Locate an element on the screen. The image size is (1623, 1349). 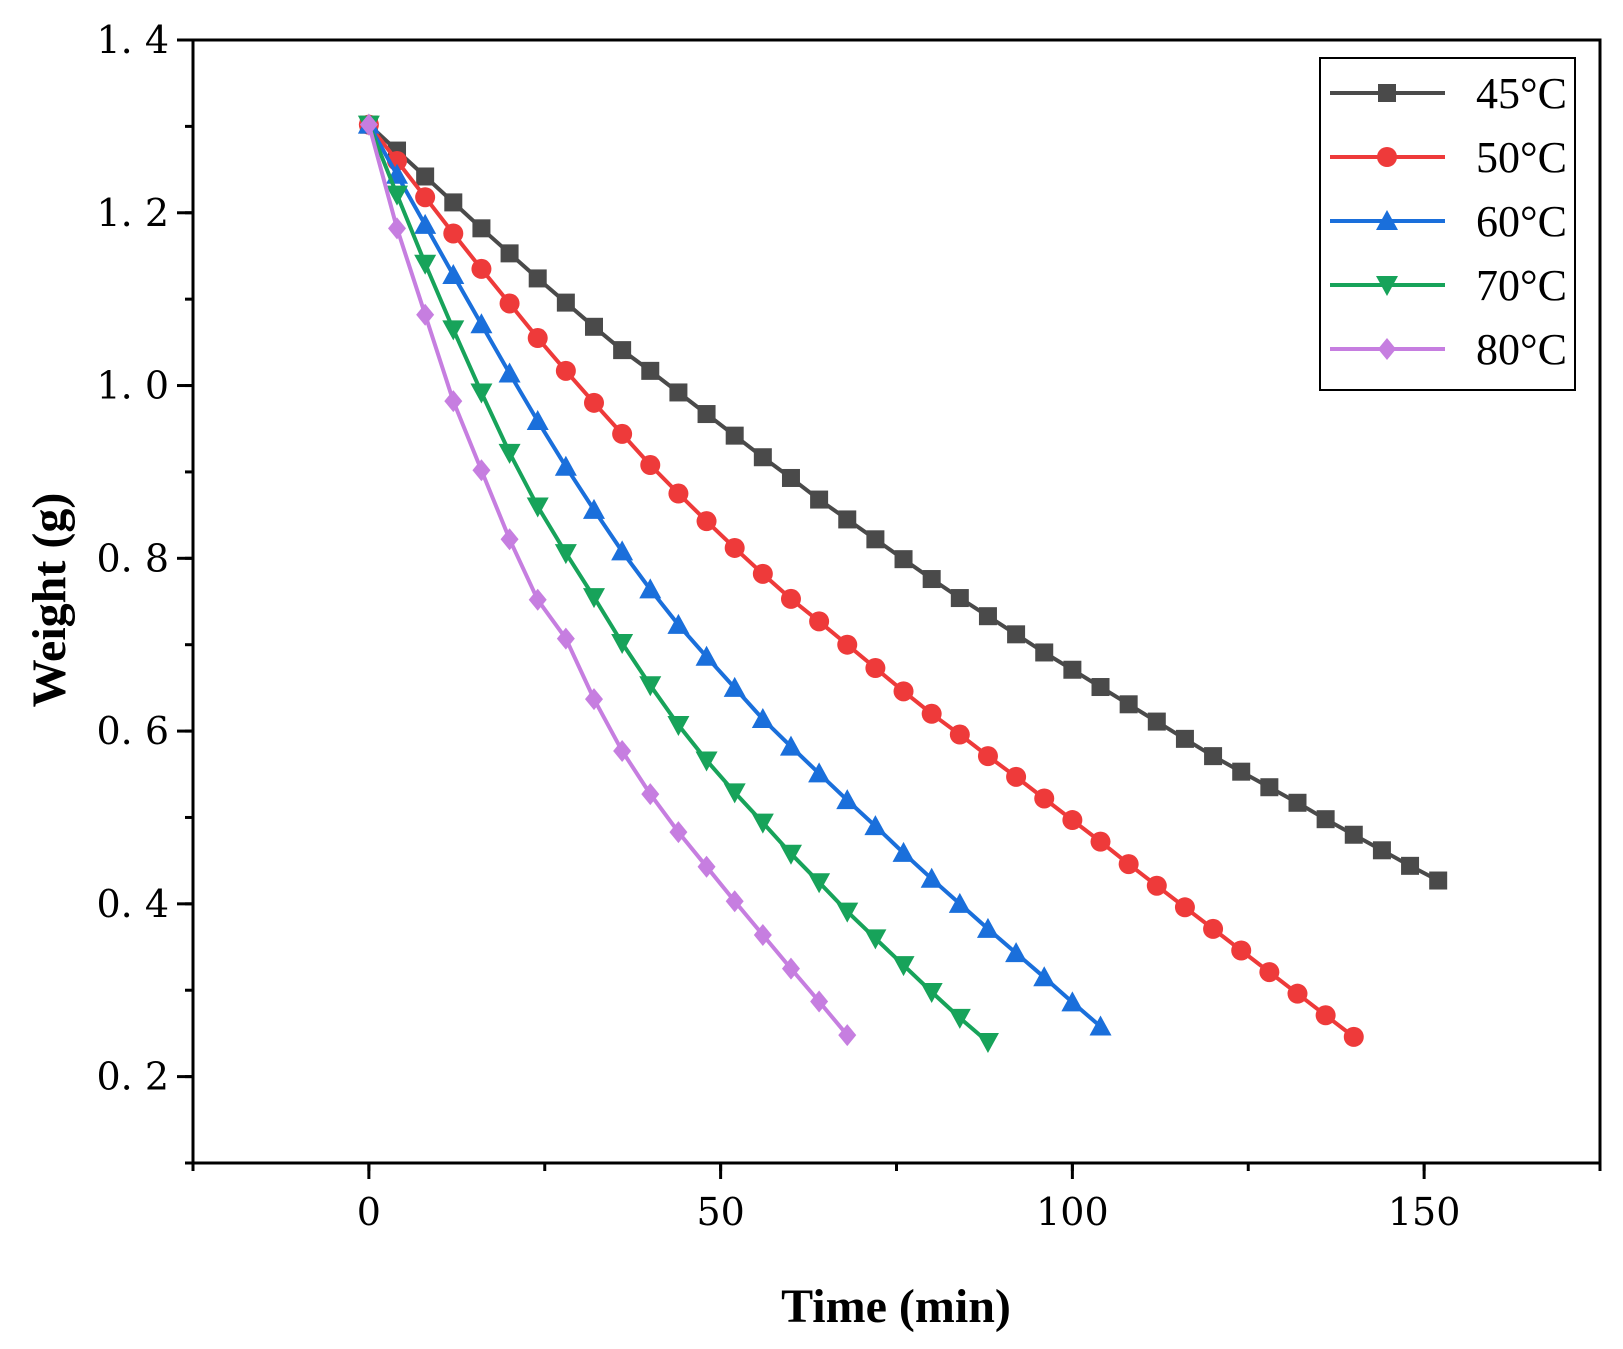
y-tick-label: 0. 8 is located at coordinates (132, 558).